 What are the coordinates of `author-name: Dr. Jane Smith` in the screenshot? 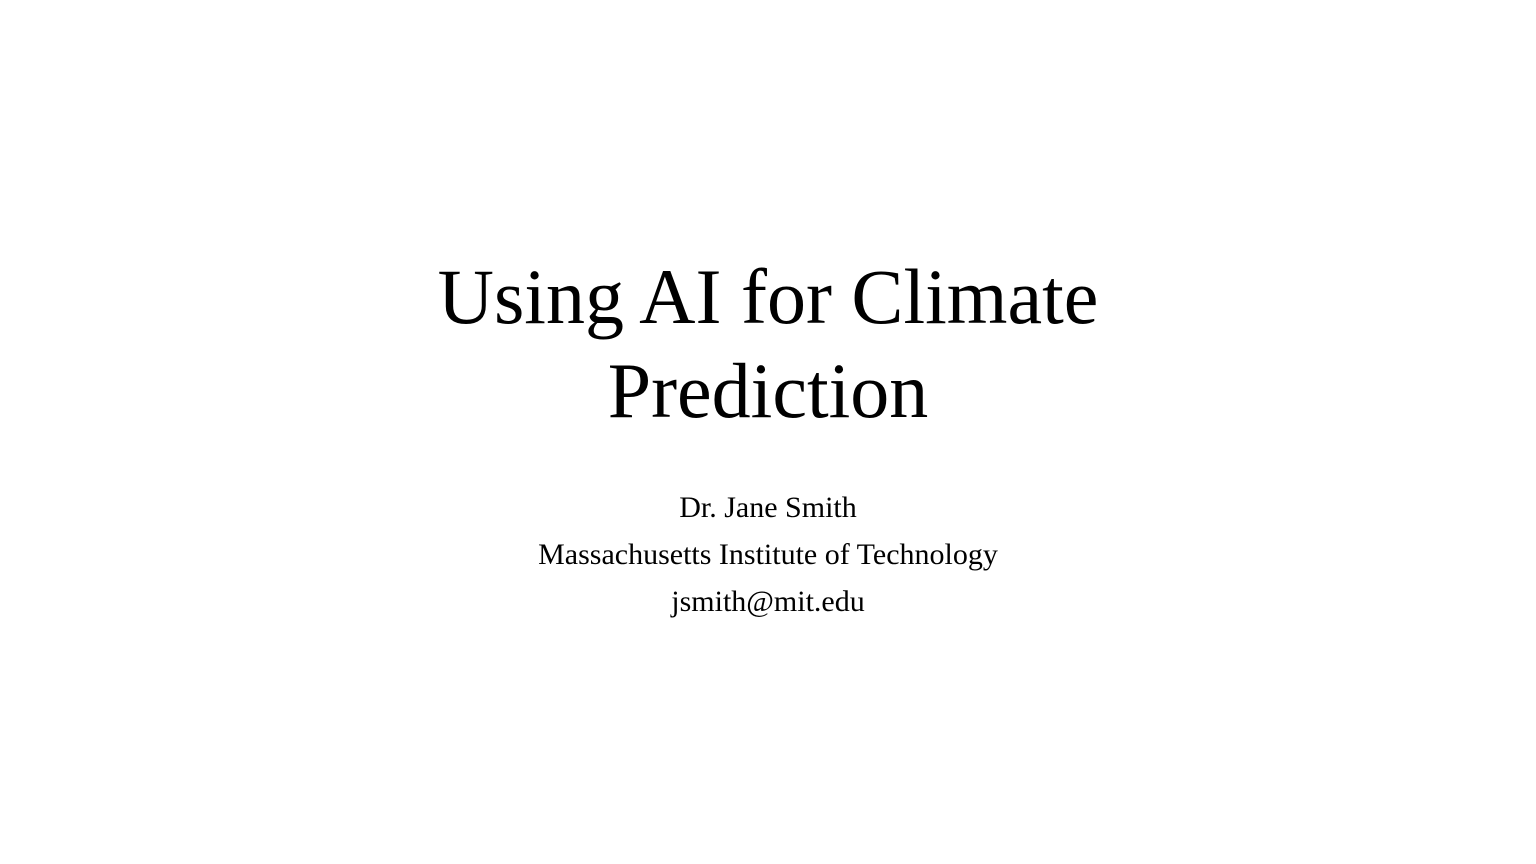 It's located at (768, 507).